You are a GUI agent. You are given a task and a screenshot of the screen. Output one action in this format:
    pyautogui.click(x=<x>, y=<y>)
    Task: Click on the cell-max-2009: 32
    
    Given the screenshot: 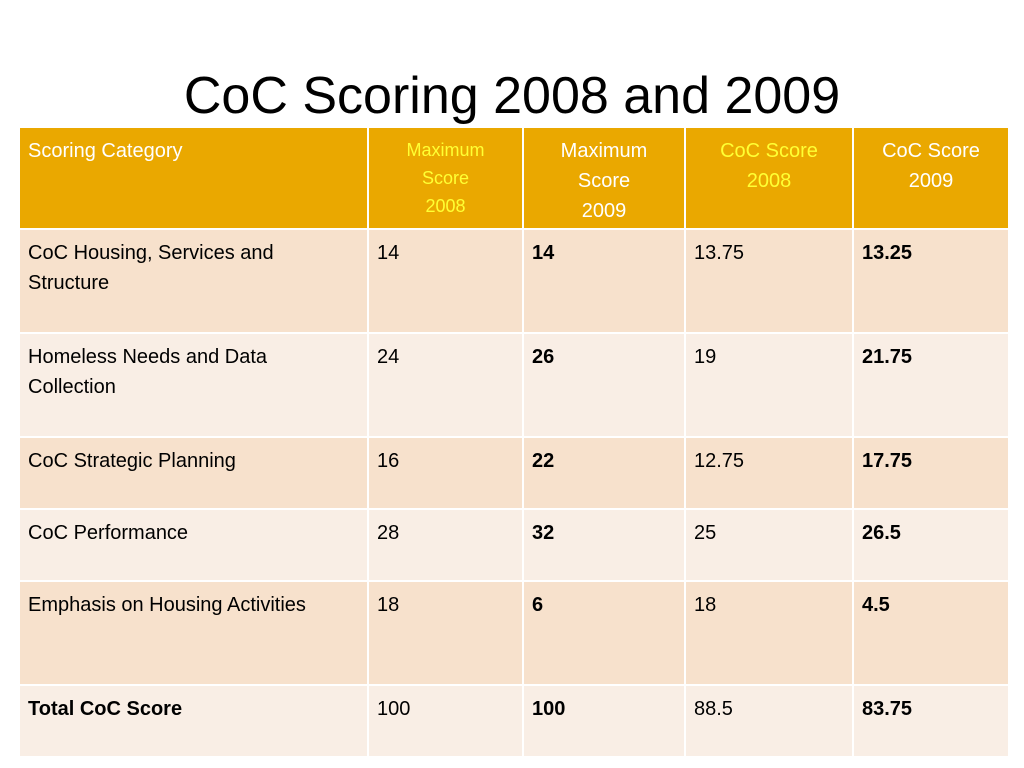 What is the action you would take?
    pyautogui.click(x=604, y=545)
    